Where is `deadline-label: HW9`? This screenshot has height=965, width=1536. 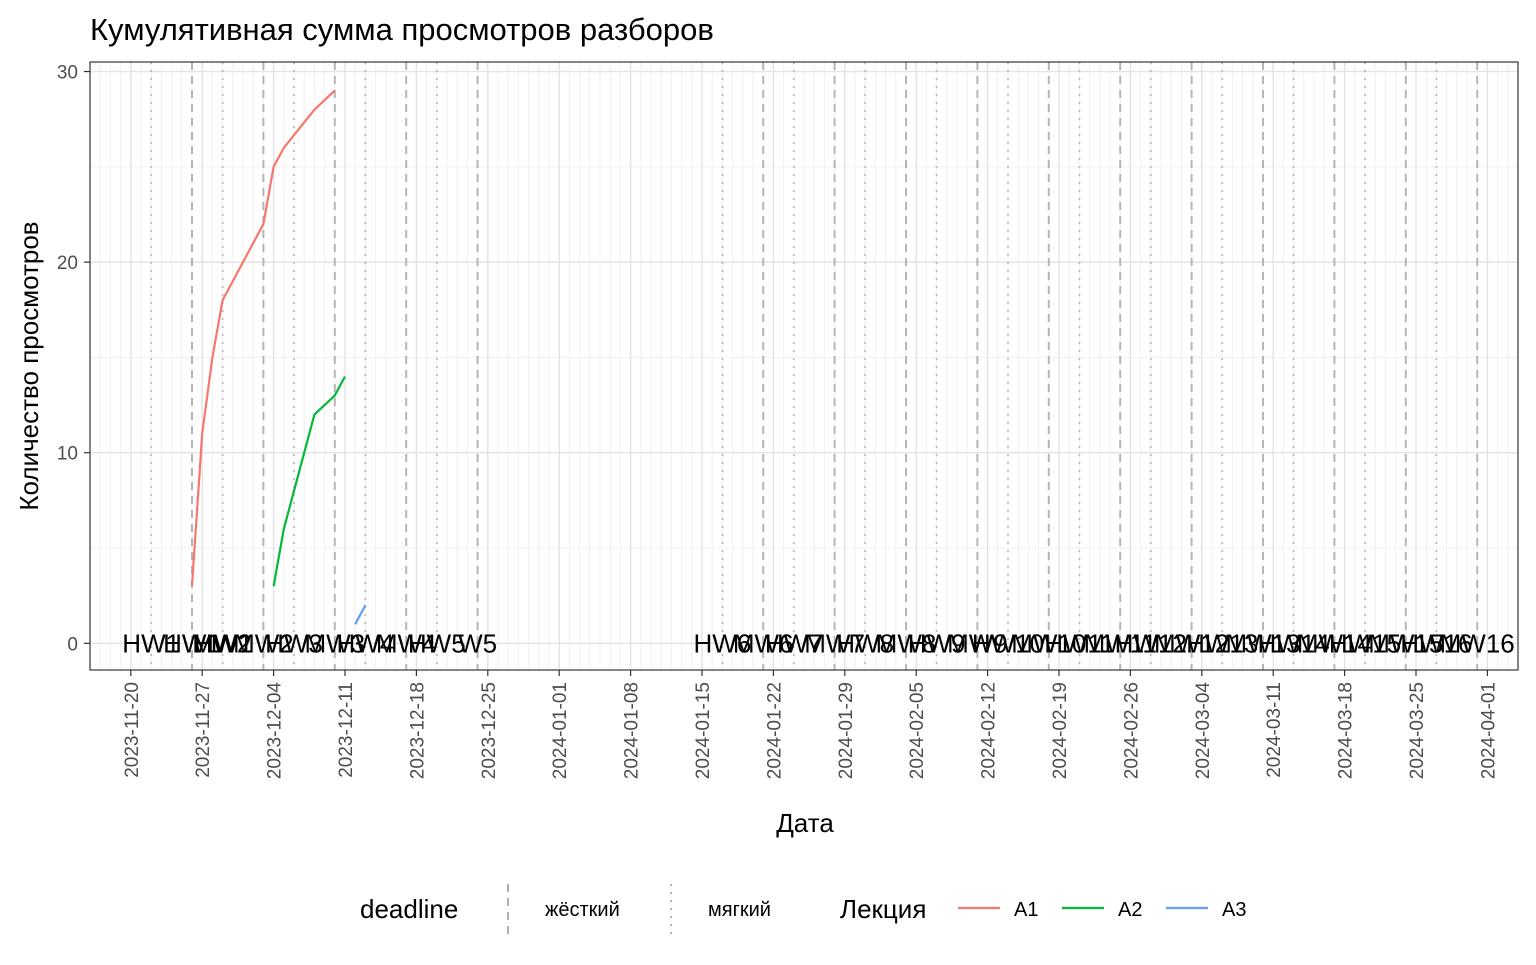
deadline-label: HW9 is located at coordinates (937, 643).